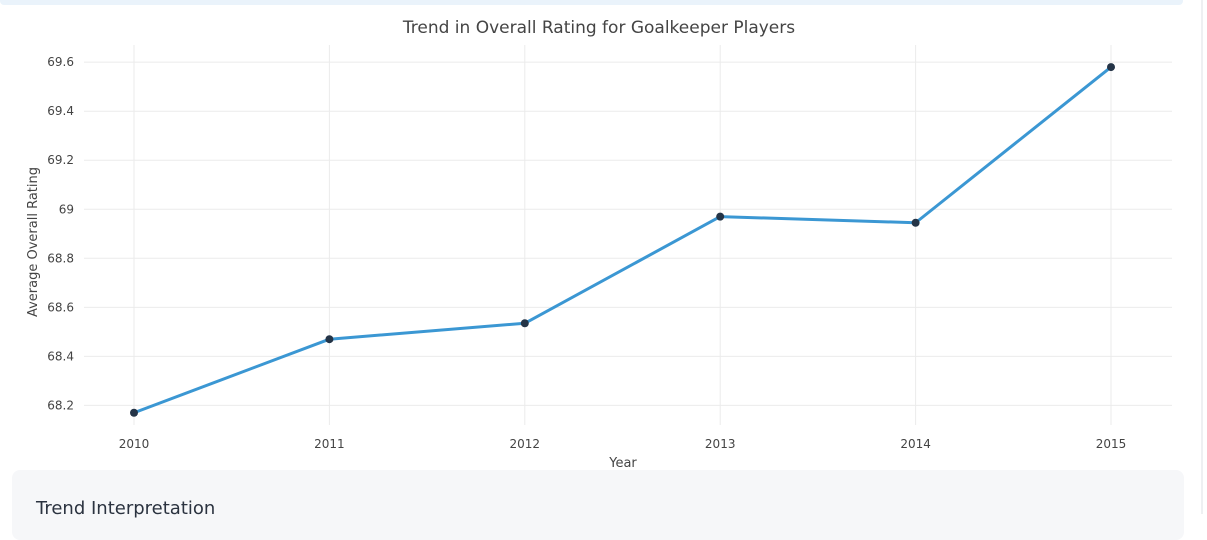 This screenshot has width=1207, height=540. What do you see at coordinates (33, 242) in the screenshot?
I see `y-axis-title: Average Overall Rating` at bounding box center [33, 242].